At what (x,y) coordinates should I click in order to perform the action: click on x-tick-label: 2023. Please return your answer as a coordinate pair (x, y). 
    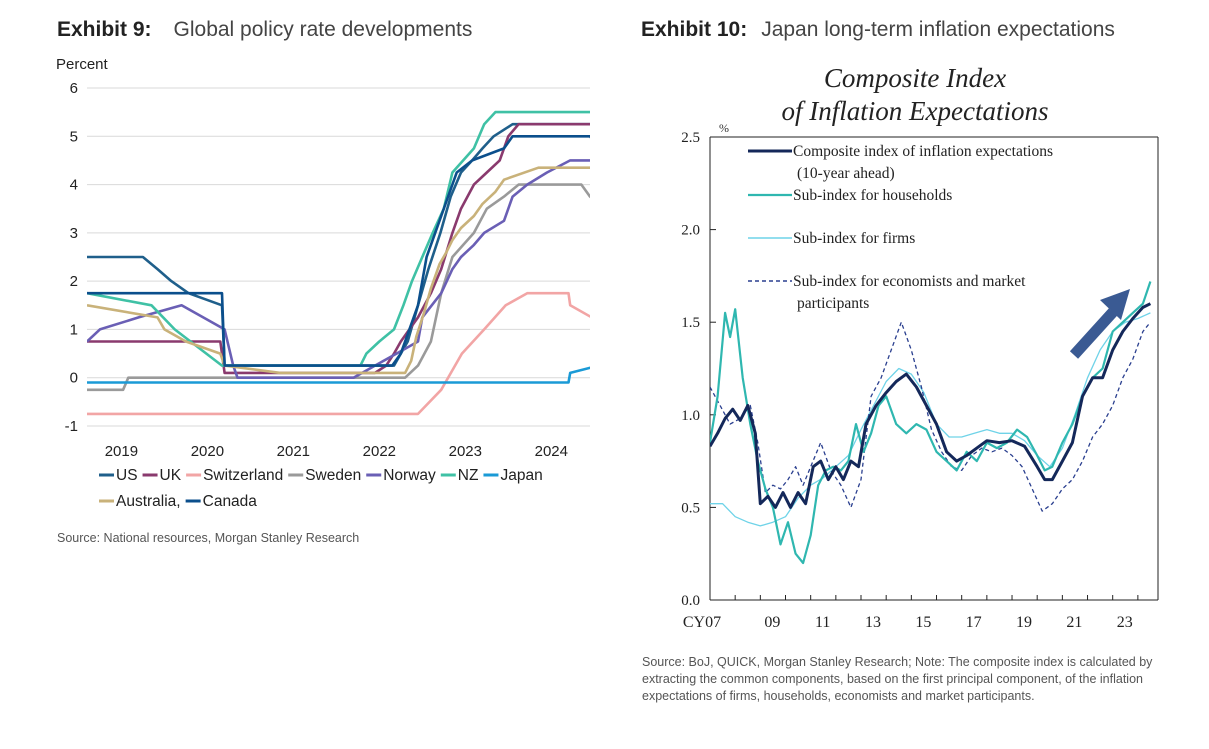
    Looking at the image, I should click on (465, 451).